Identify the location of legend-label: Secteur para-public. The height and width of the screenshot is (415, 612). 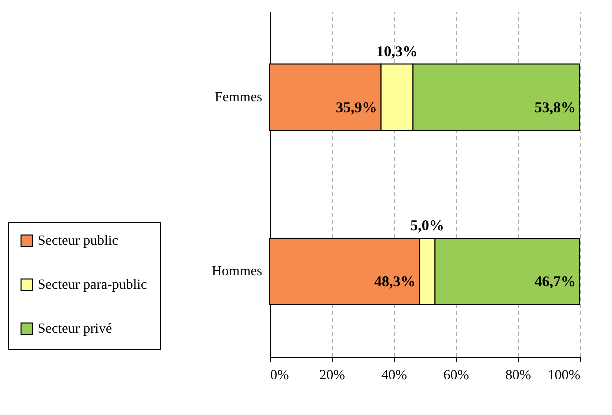
(93, 285).